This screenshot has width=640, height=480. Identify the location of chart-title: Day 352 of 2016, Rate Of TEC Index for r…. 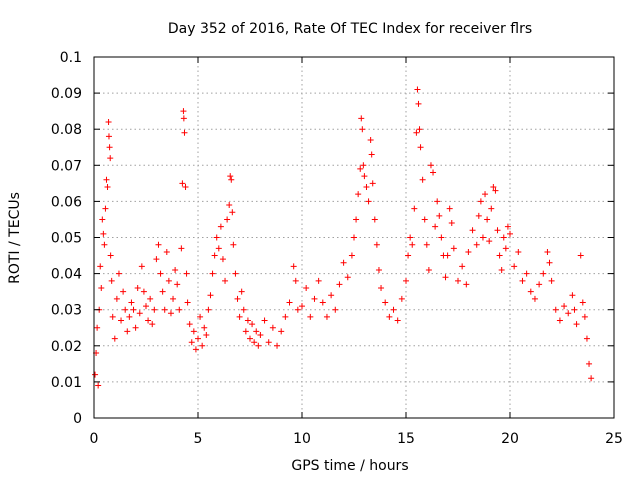
(350, 29).